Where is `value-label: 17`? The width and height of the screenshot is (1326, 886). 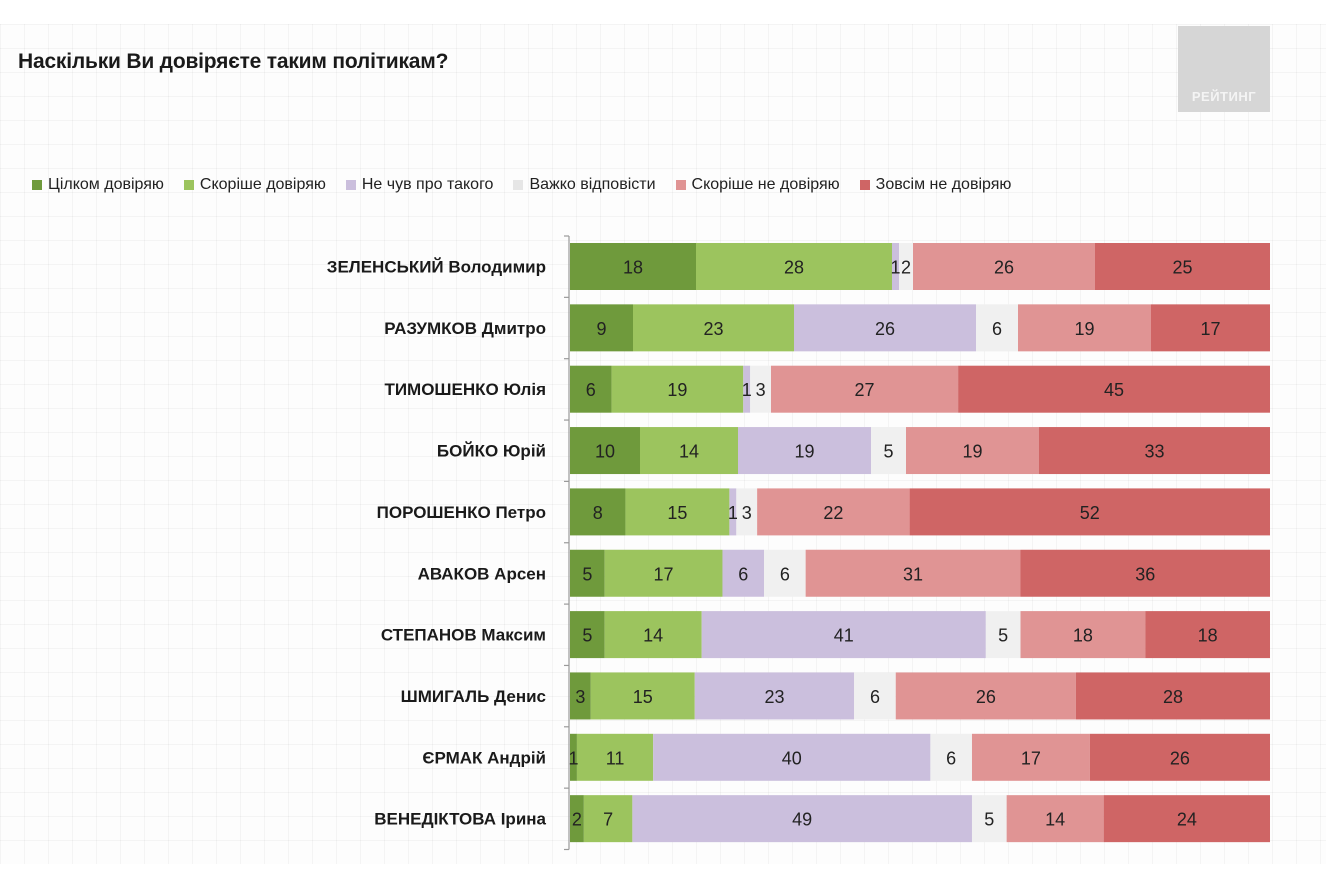
value-label: 17 is located at coordinates (1210, 329).